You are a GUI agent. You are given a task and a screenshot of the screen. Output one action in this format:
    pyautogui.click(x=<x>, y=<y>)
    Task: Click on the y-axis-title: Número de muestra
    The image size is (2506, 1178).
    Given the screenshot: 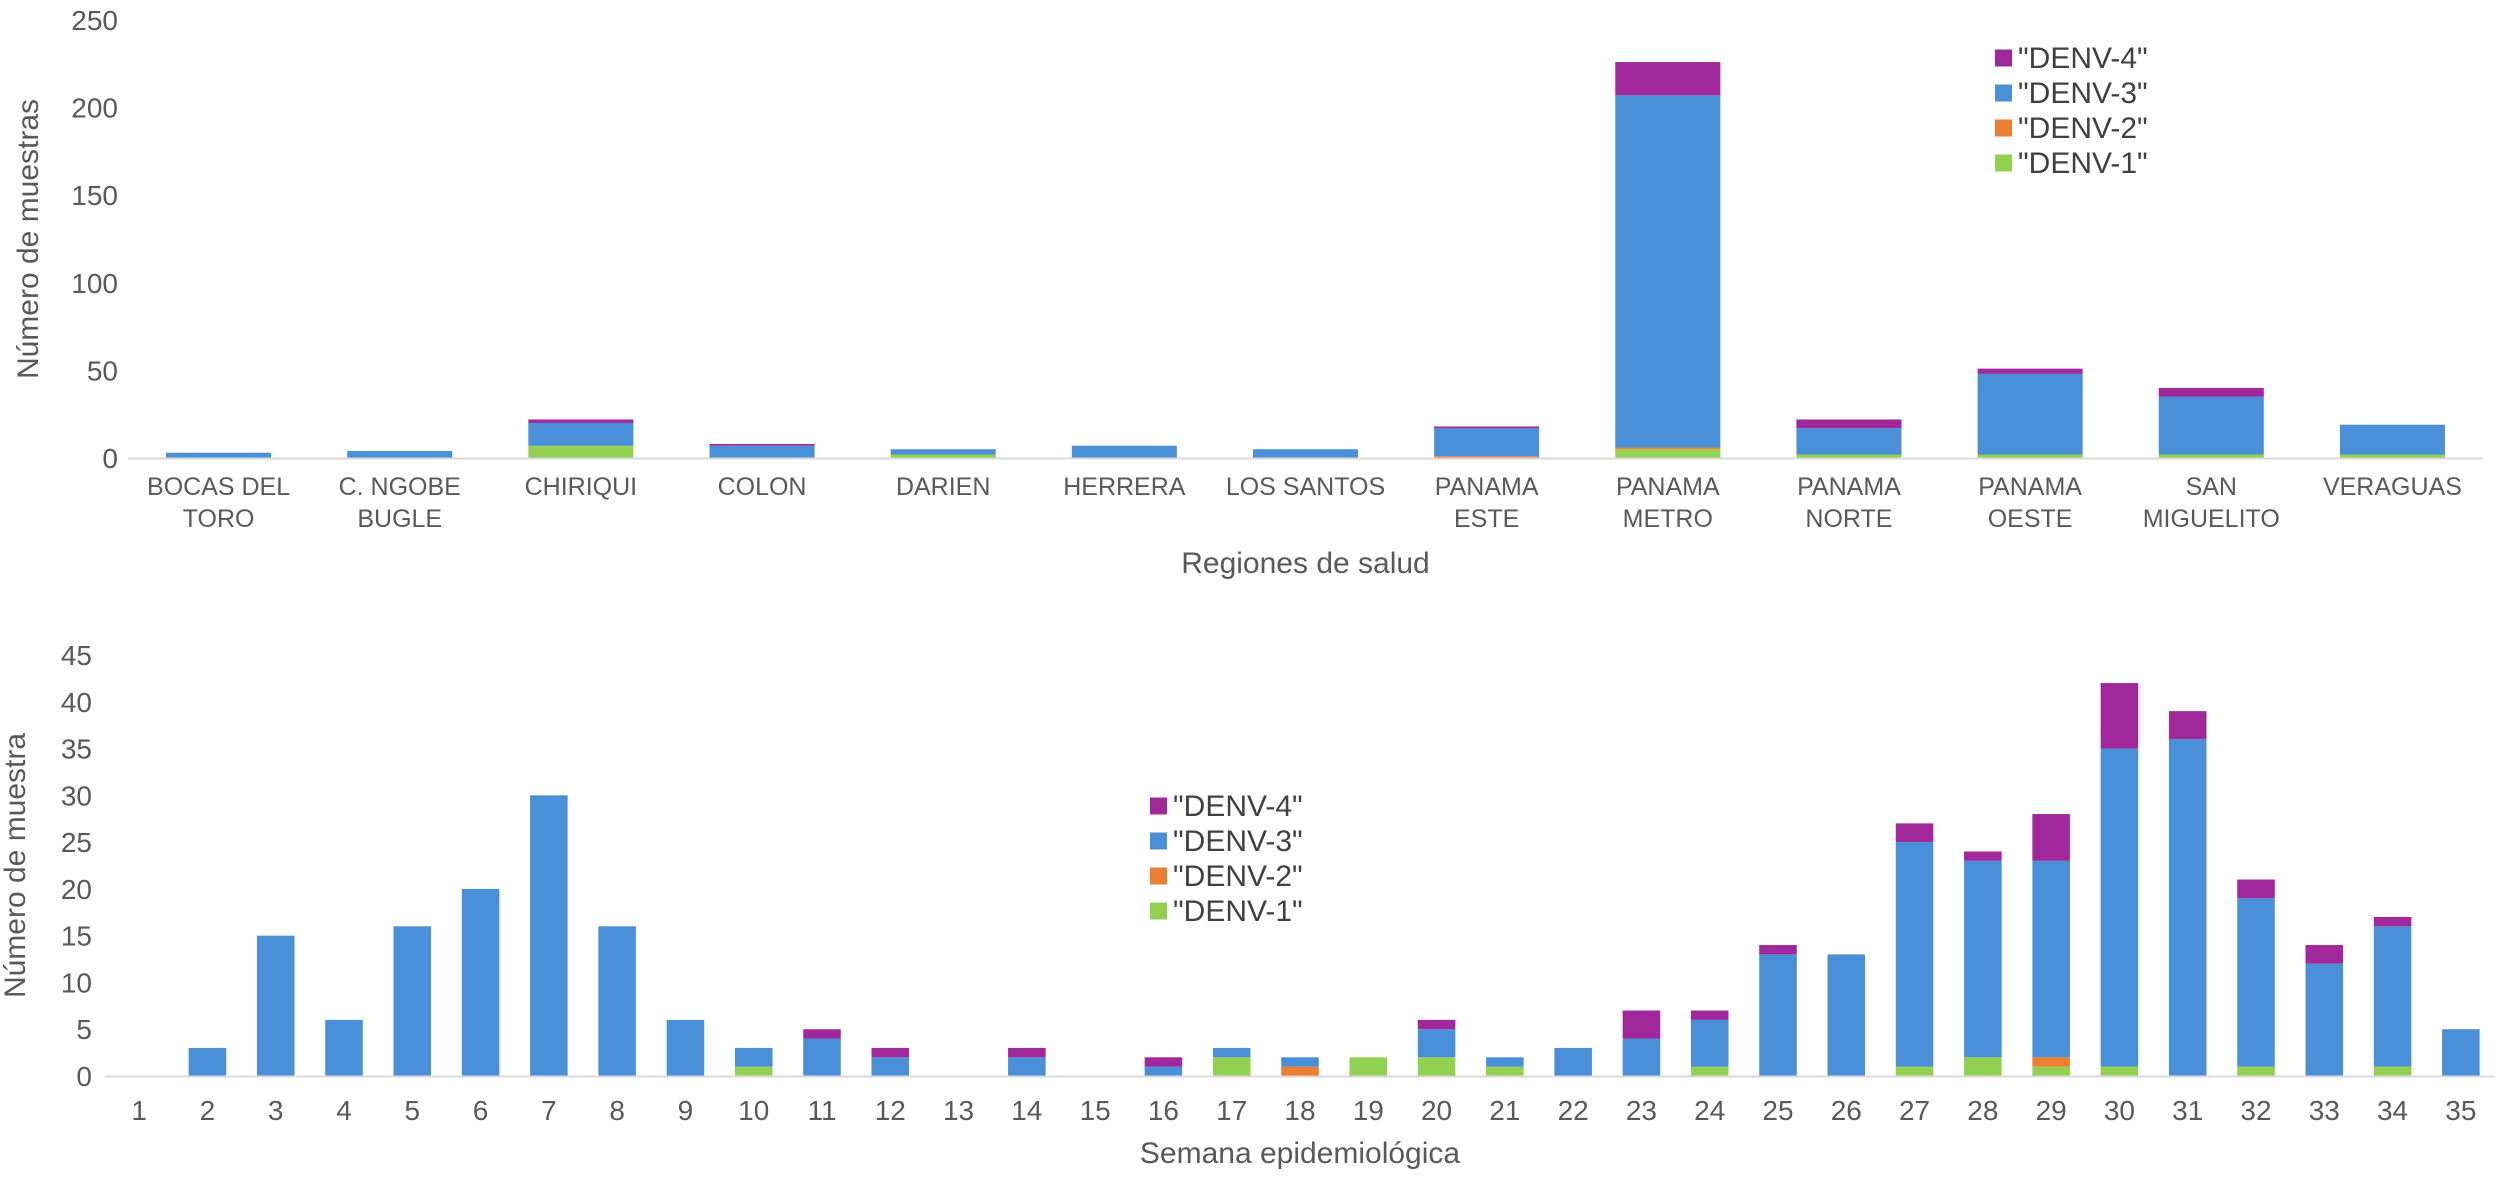 What is the action you would take?
    pyautogui.click(x=16, y=865)
    